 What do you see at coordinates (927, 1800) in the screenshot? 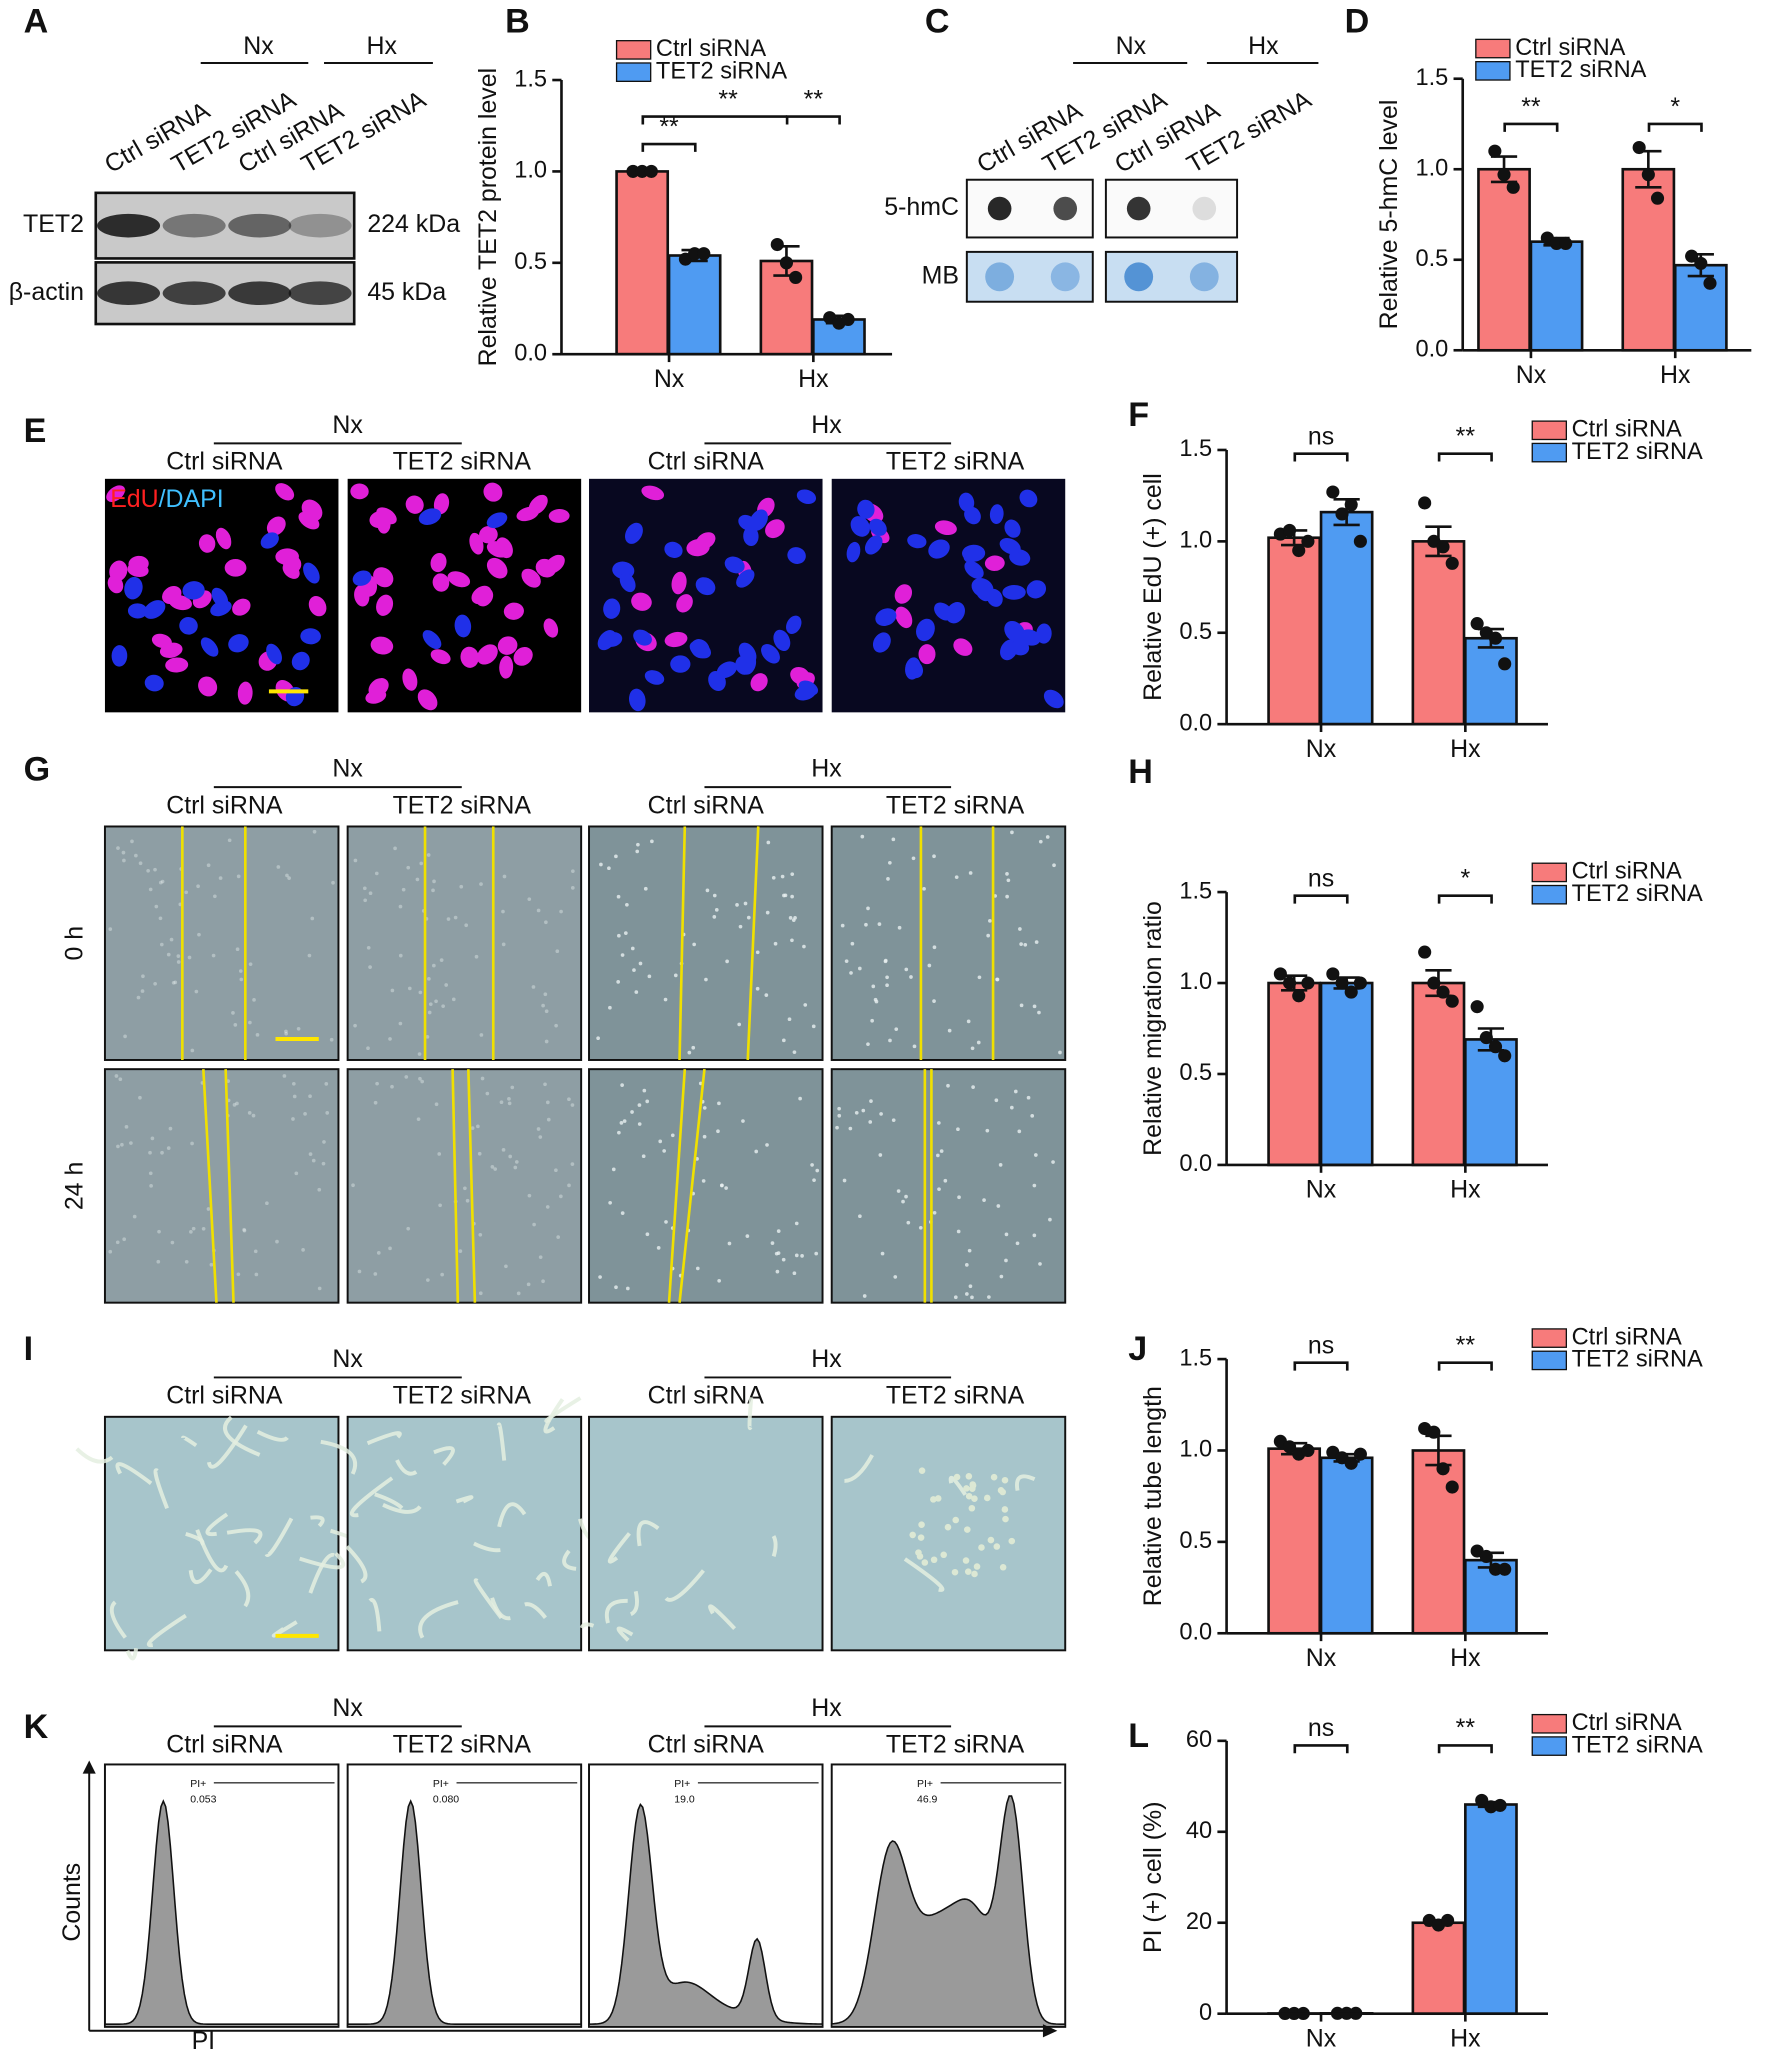
I see `gate-value: 46.9` at bounding box center [927, 1800].